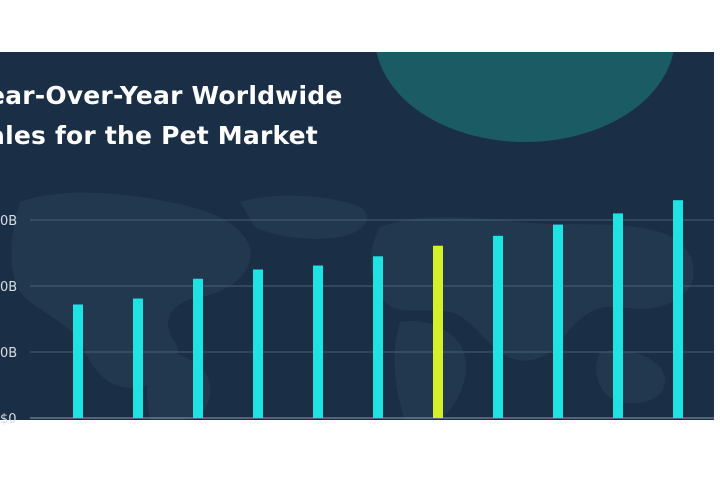 The width and height of the screenshot is (720, 480). I want to click on chart-title-line-1: ear-Over-Year Worldwide, so click(171, 95).